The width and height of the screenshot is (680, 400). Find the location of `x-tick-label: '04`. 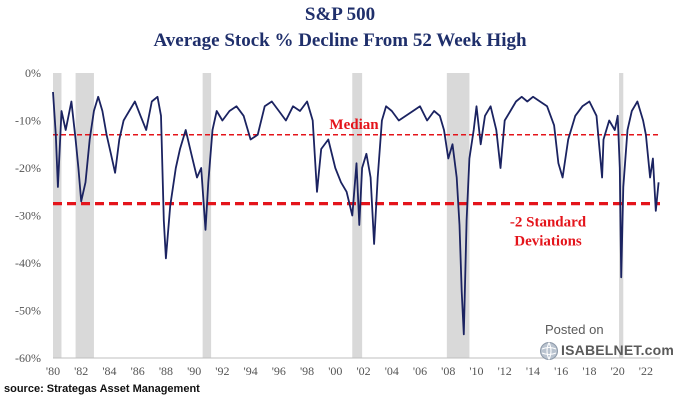

x-tick-label: '04 is located at coordinates (392, 371).